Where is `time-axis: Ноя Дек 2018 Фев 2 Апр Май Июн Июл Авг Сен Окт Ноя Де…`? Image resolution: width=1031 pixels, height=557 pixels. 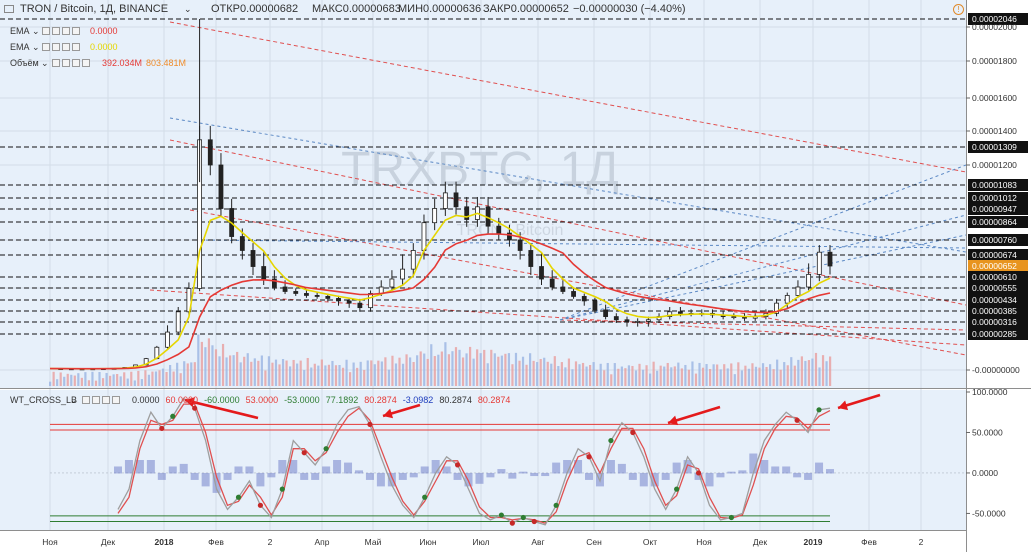 time-axis: Ноя Дек 2018 Фев 2 Апр Май Июн Июл Авг Сен Окт Ноя Де… is located at coordinates (482, 542).